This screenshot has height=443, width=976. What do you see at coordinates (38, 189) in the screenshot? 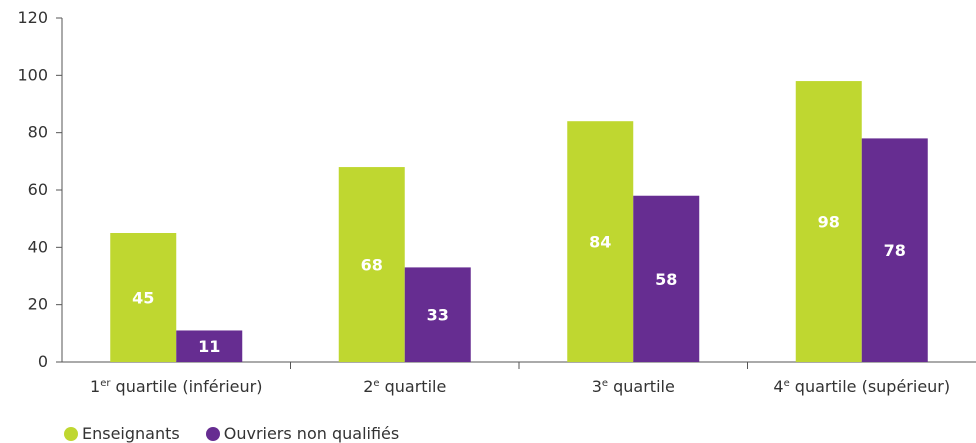
I see `y-tick-label: 60` at bounding box center [38, 189].